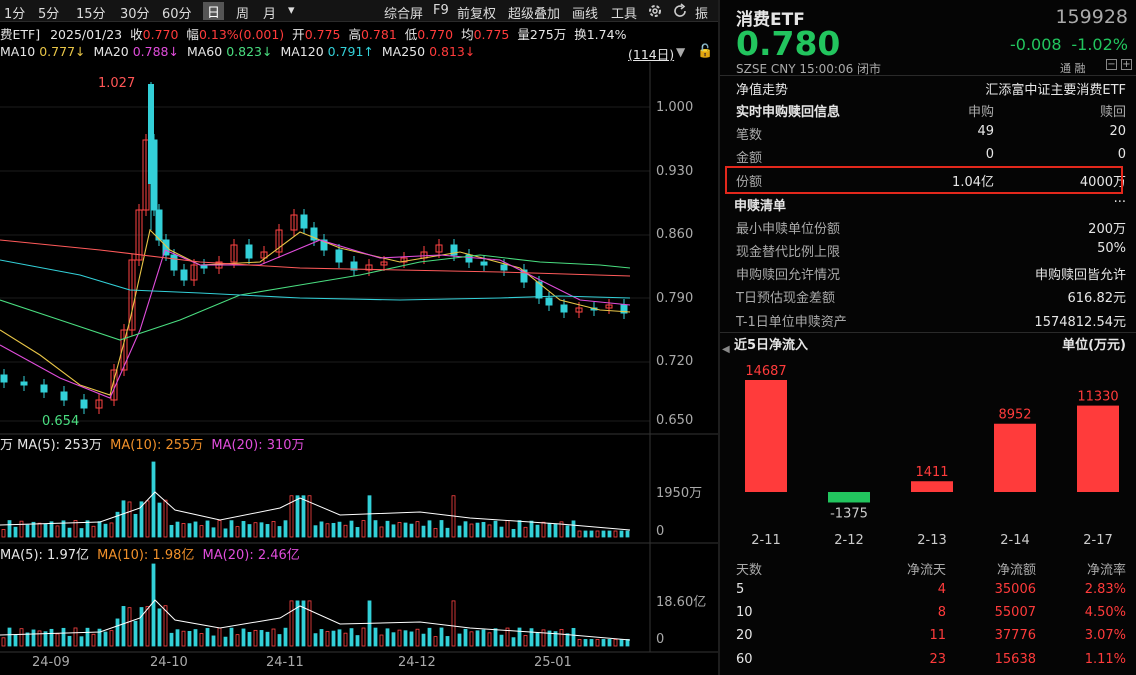 The image size is (1136, 675). Describe the element at coordinates (681, 52) in the screenshot. I see `chevron-down-icon: ▼` at that location.